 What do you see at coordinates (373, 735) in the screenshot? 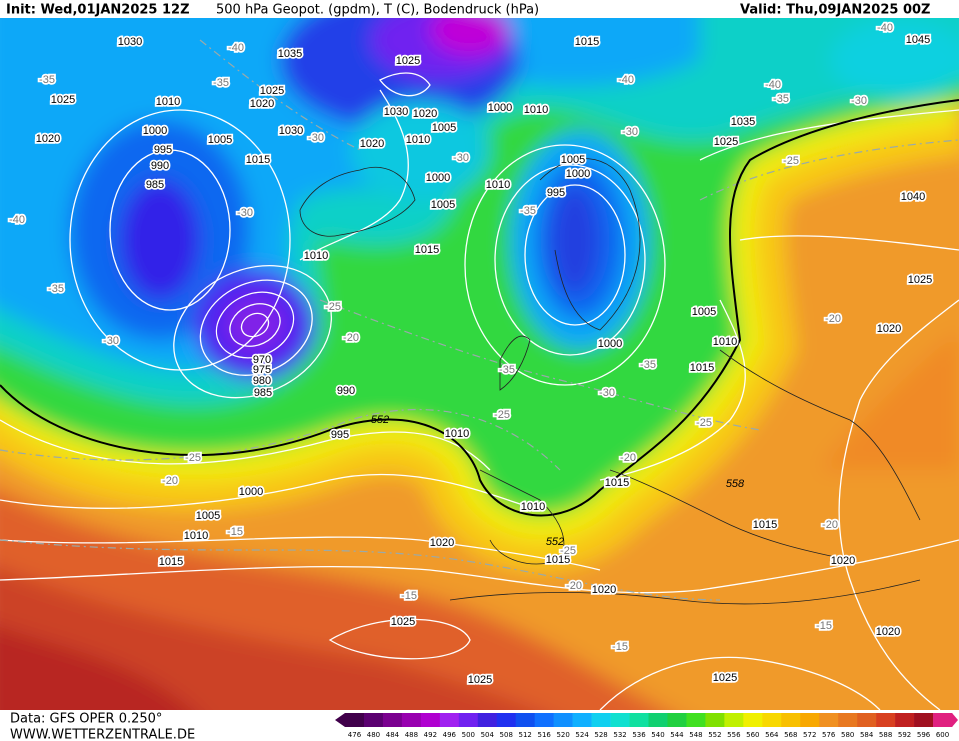
I see `colorbar-tick-label: 480` at bounding box center [373, 735].